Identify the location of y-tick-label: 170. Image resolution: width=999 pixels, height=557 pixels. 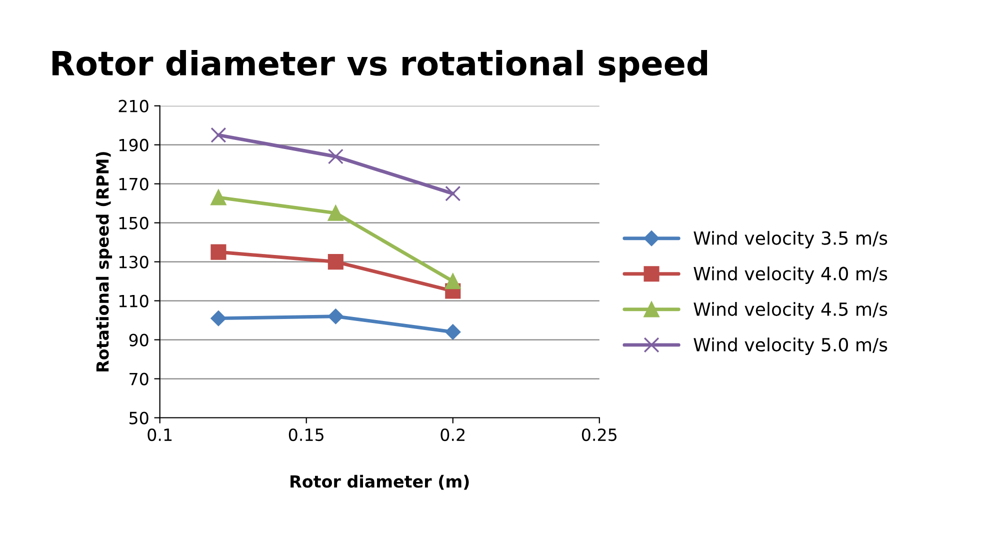
(133, 184).